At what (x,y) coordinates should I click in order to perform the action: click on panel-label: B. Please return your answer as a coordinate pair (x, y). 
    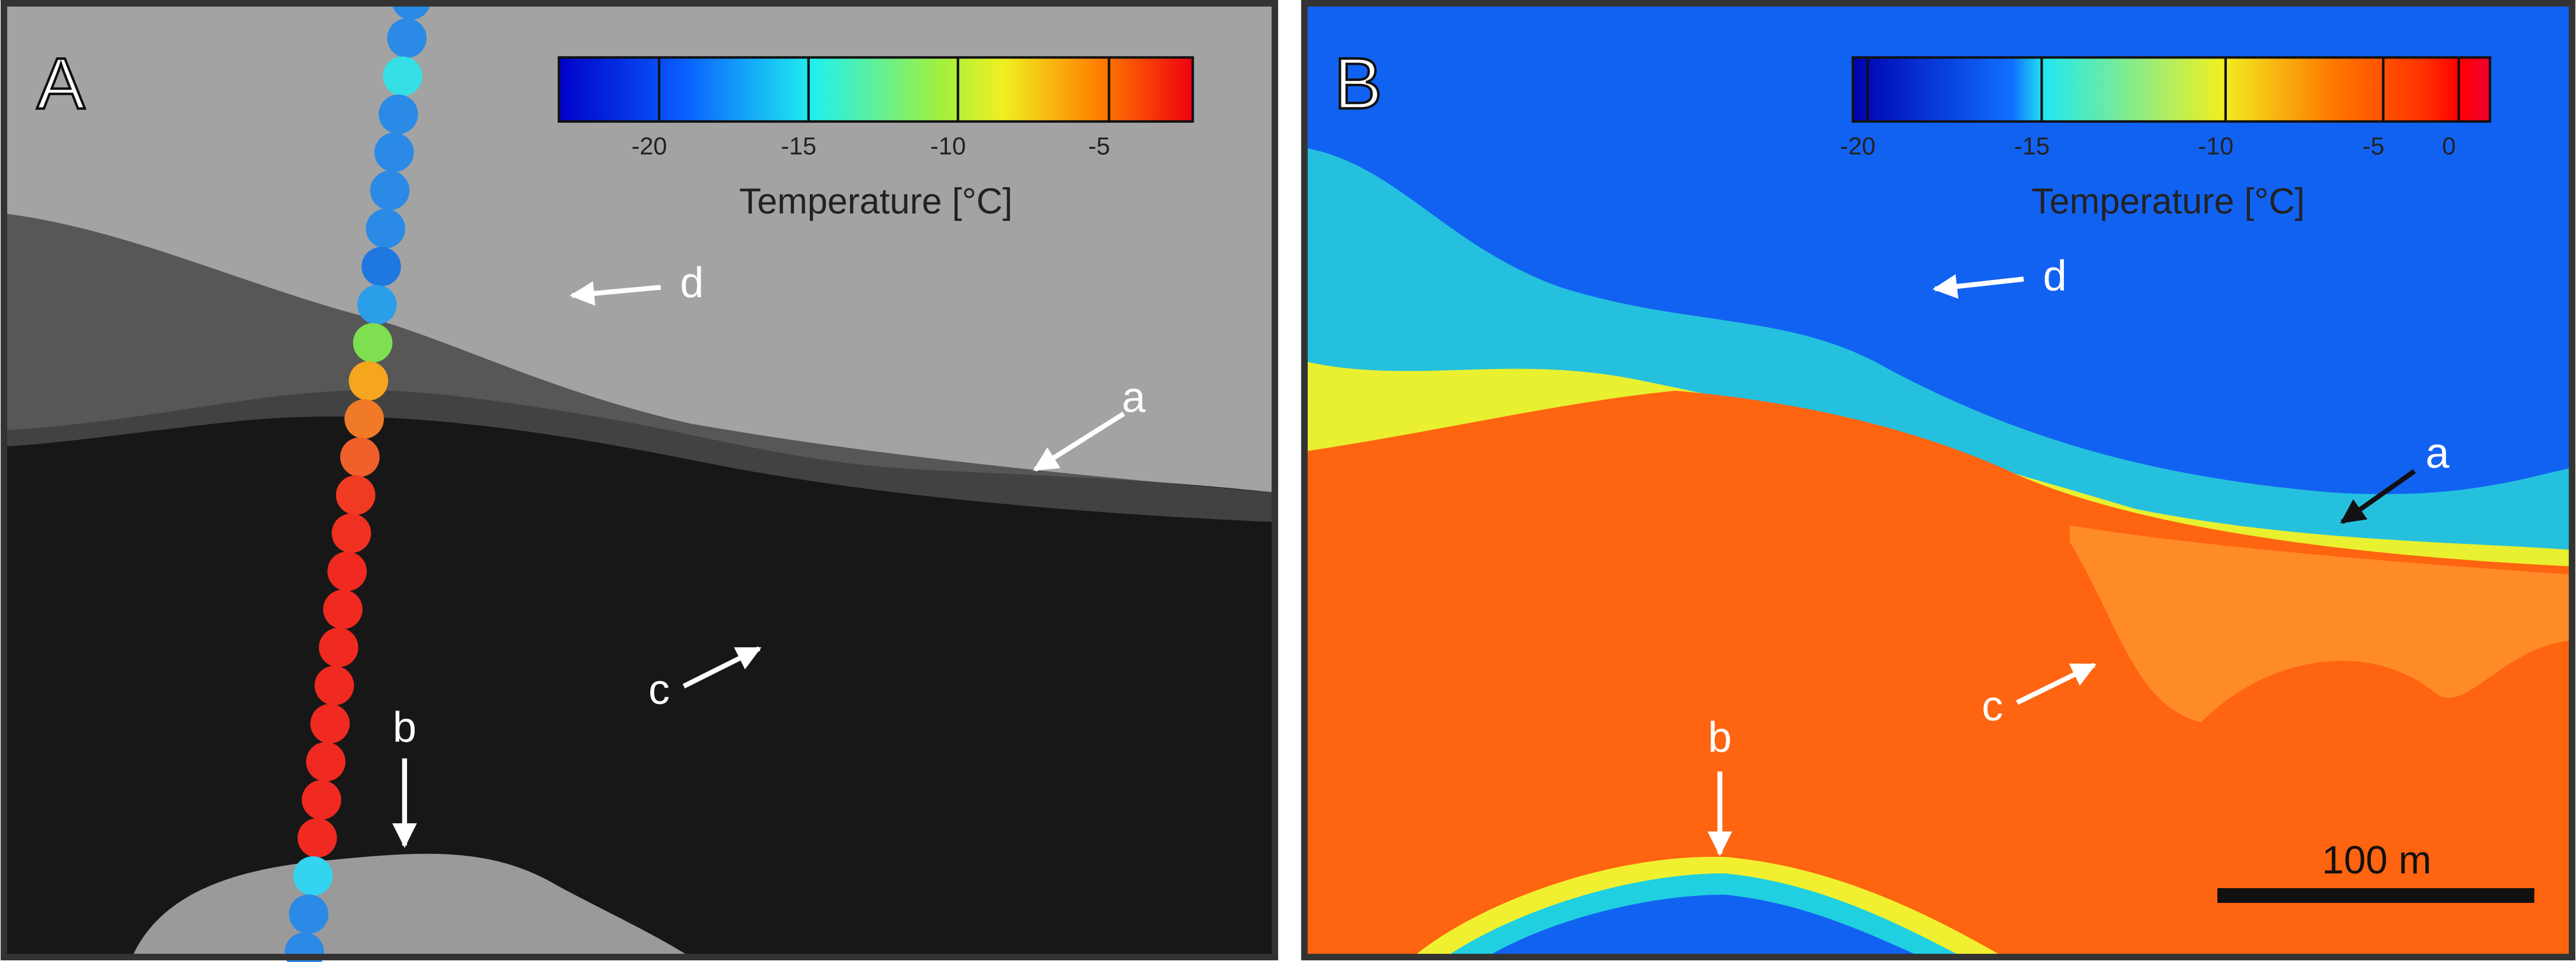
    Looking at the image, I should click on (1358, 83).